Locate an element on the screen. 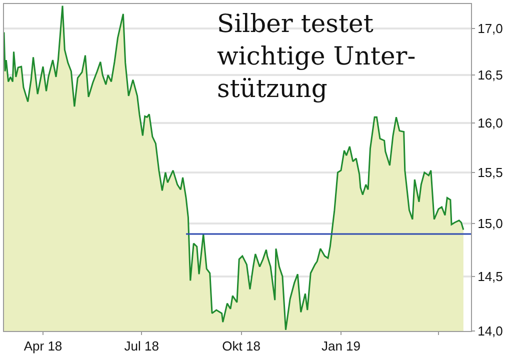  x-tick-label: Okt 18 is located at coordinates (241, 346).